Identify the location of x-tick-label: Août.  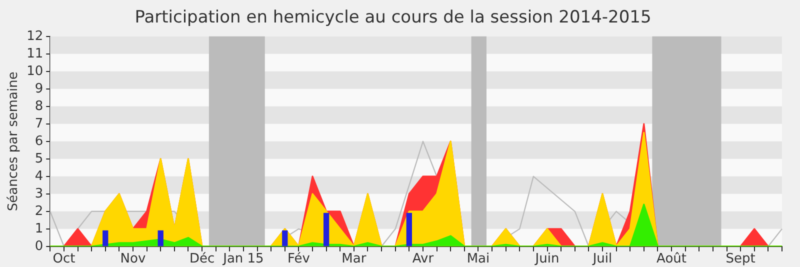
(671, 259).